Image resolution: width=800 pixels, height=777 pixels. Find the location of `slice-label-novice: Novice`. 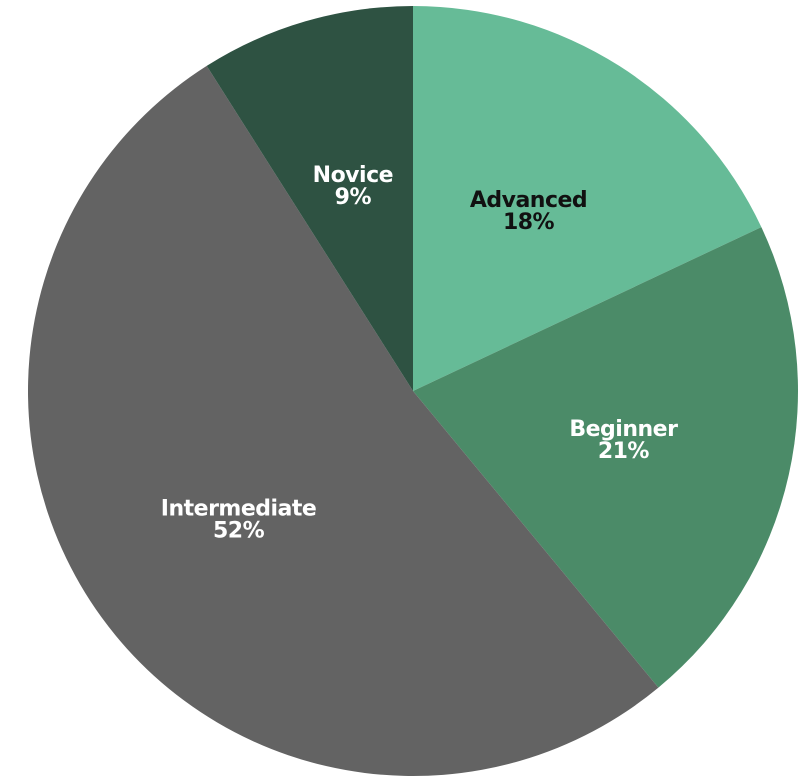

slice-label-novice: Novice is located at coordinates (353, 175).